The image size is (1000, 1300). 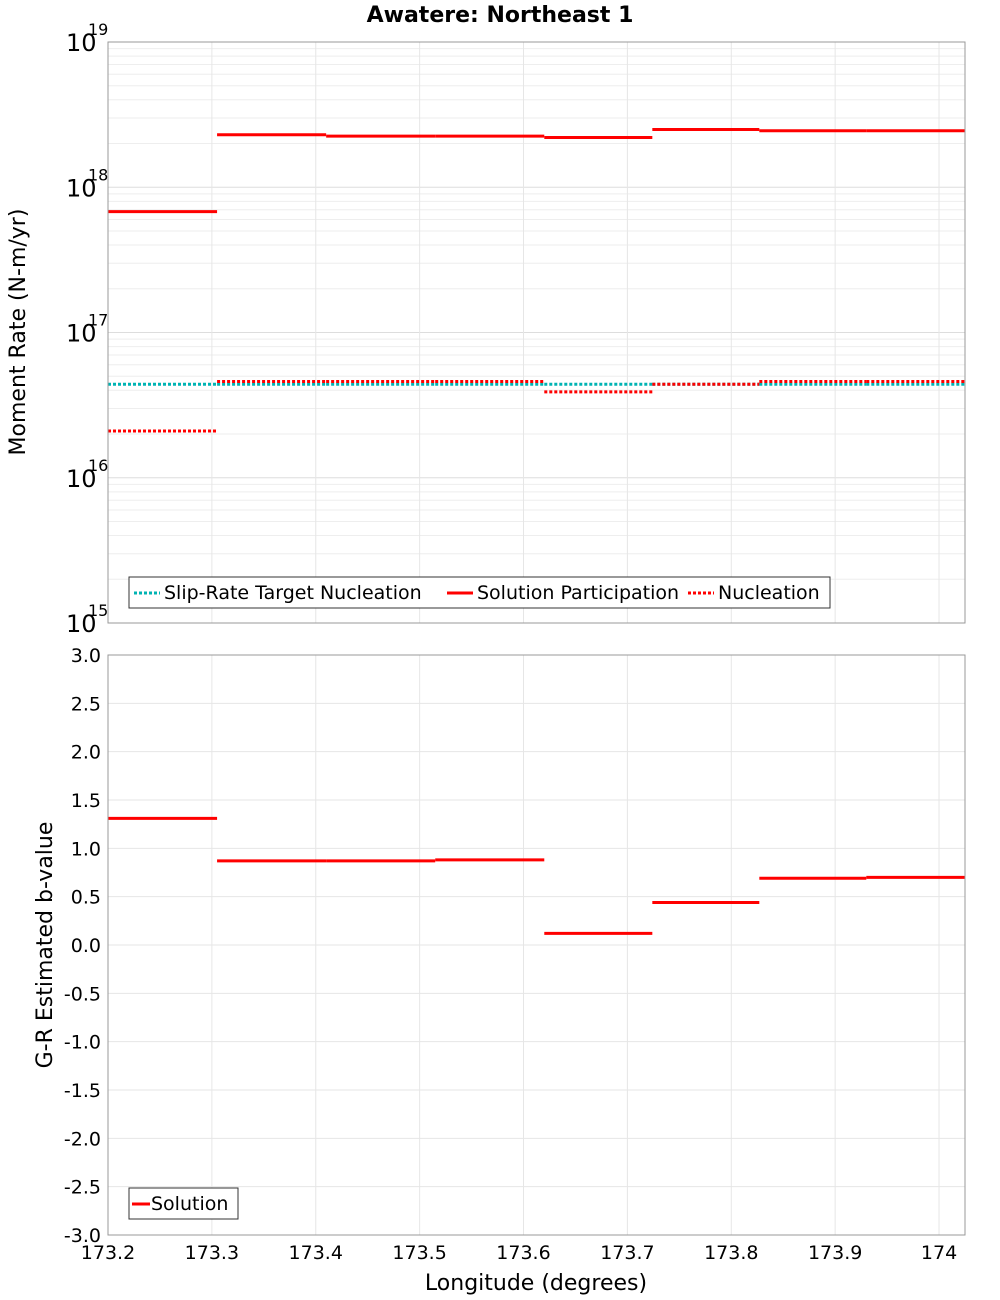 What do you see at coordinates (212, 1253) in the screenshot?
I see `longitude-x-tick-label: 173.3` at bounding box center [212, 1253].